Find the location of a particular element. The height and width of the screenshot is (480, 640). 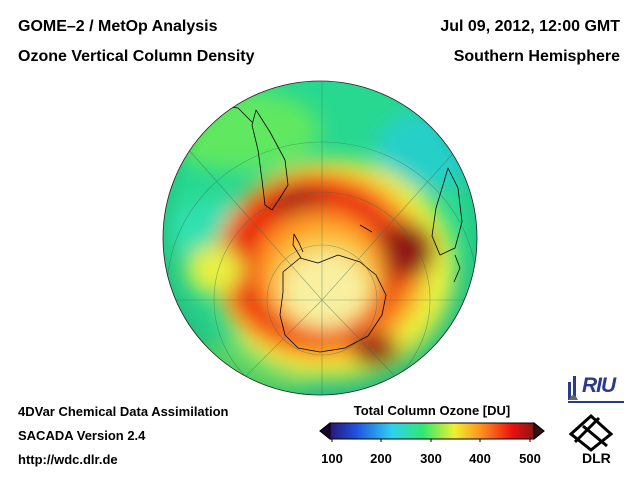

riu-logo-text: RIU is located at coordinates (599, 385).